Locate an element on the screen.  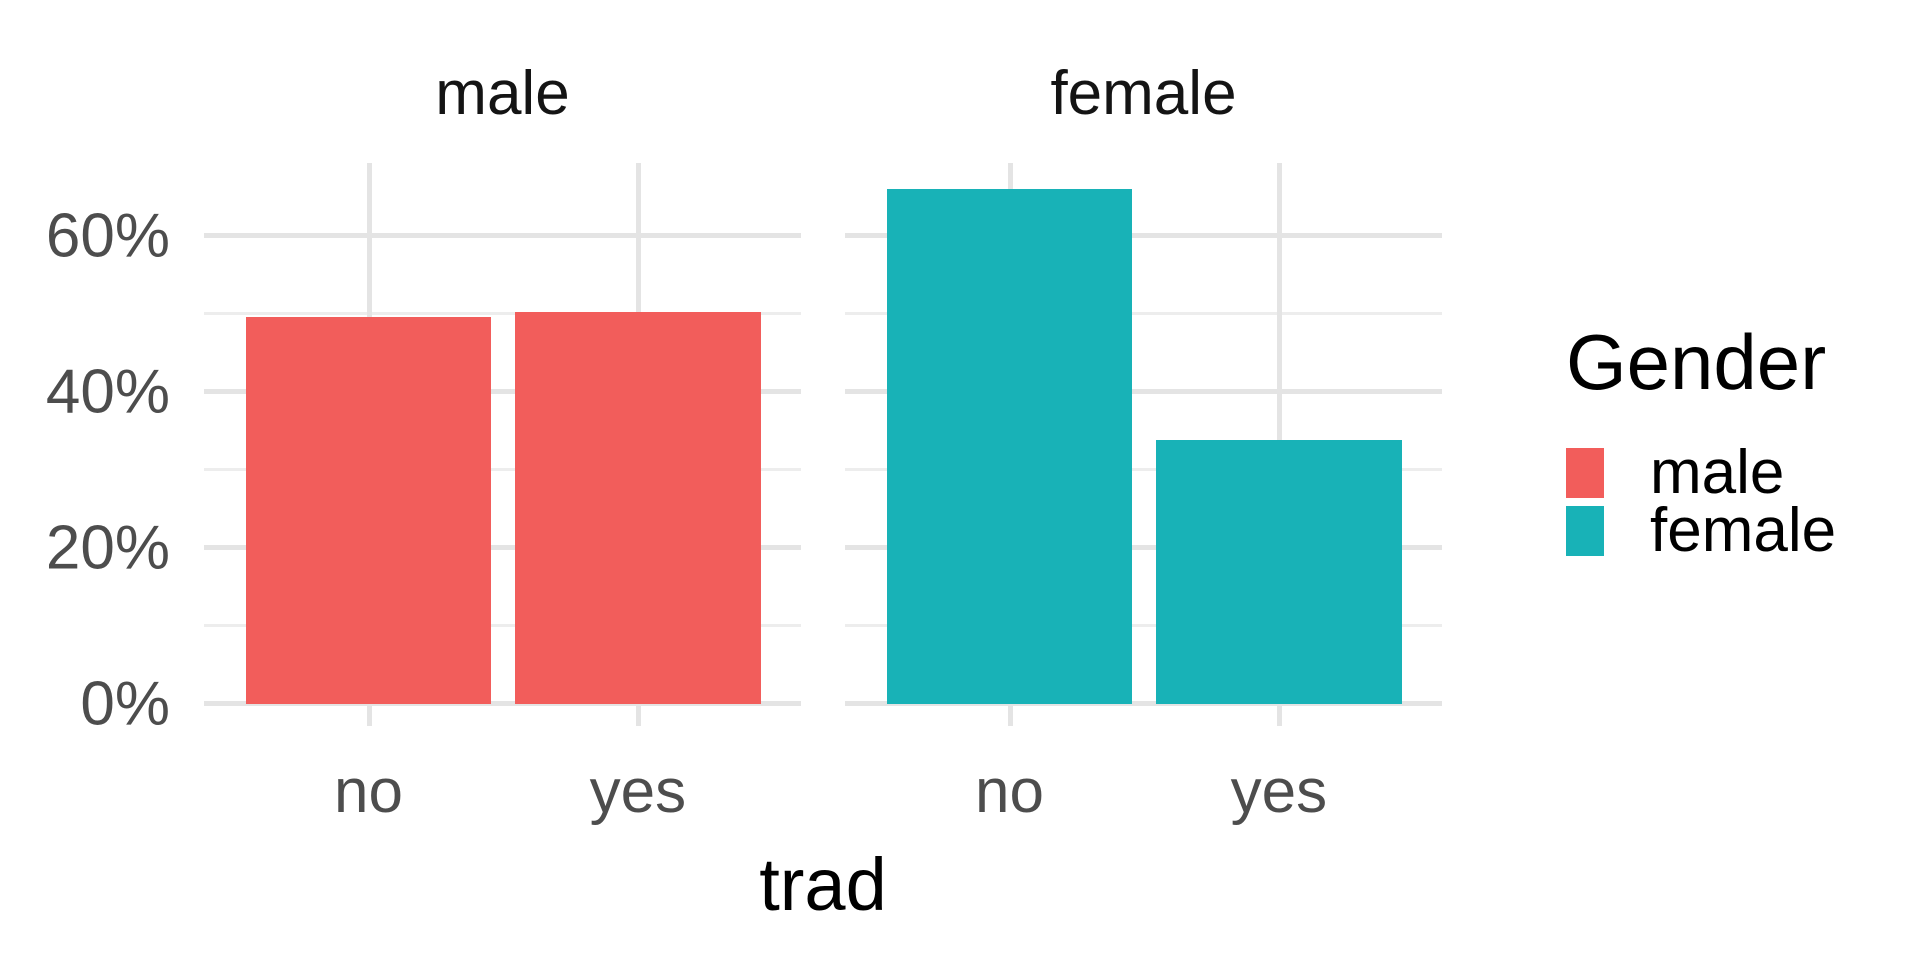
legend-swatch-female is located at coordinates (1585, 531).